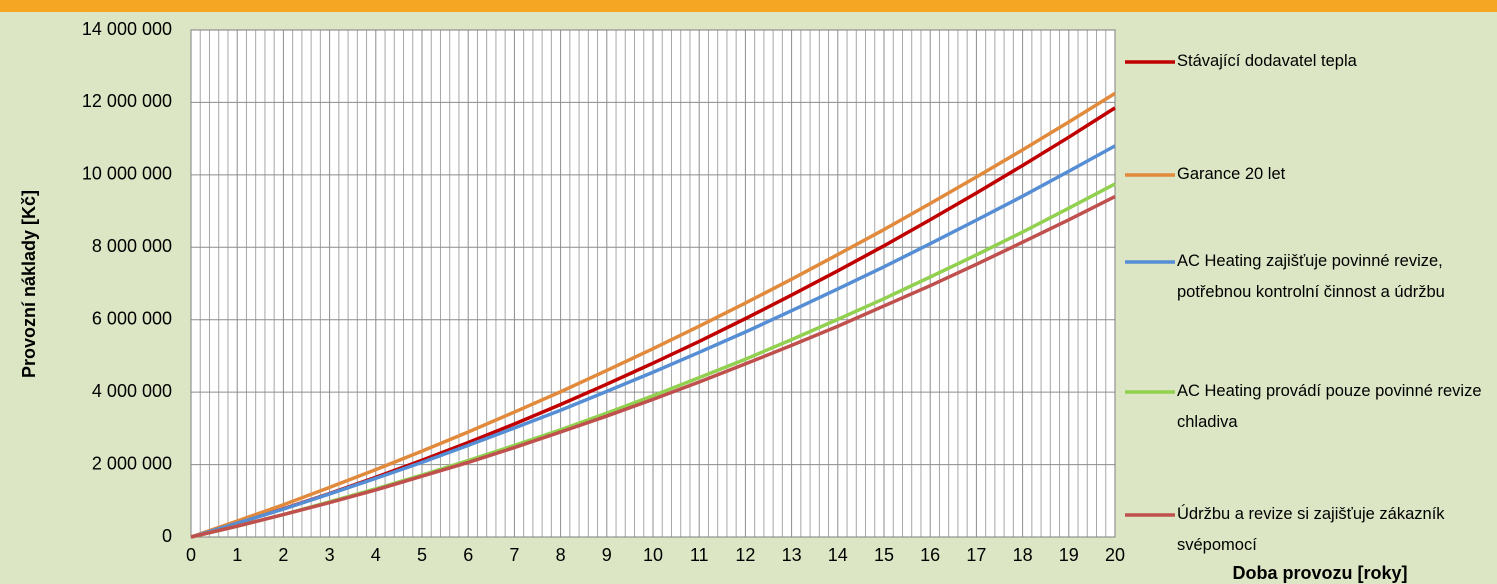  Describe the element at coordinates (976, 555) in the screenshot. I see `x-tick-label: 17` at that location.